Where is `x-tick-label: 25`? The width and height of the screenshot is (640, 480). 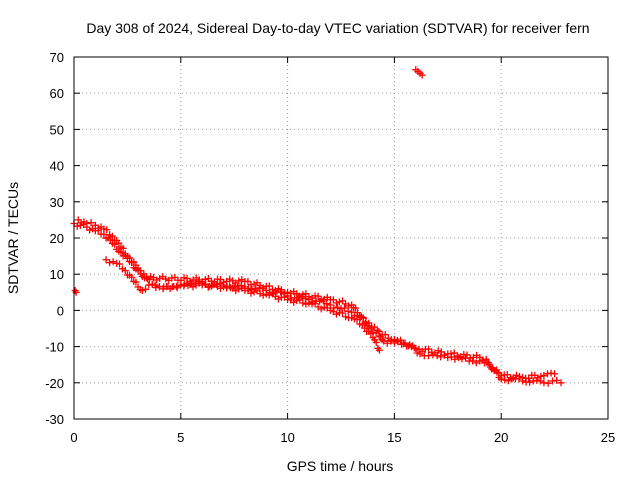
x-tick-label: 25 is located at coordinates (608, 437).